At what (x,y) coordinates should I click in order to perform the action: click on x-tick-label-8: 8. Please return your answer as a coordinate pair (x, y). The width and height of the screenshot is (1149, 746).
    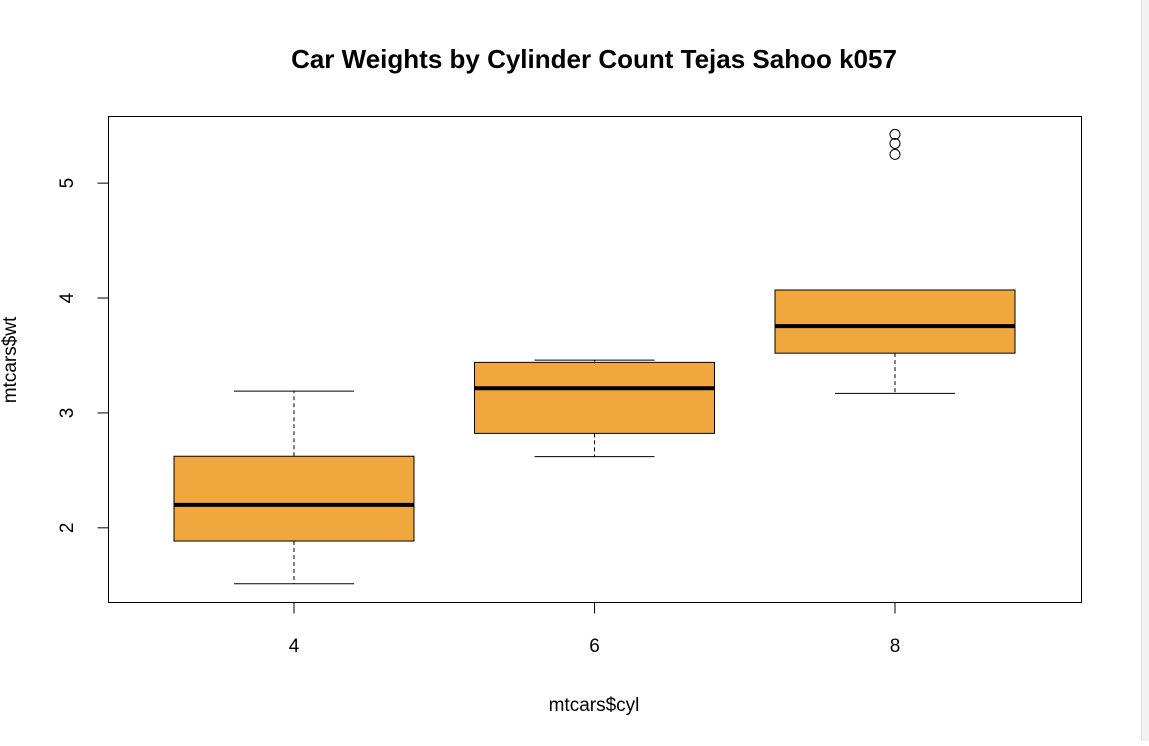
    Looking at the image, I should click on (895, 646).